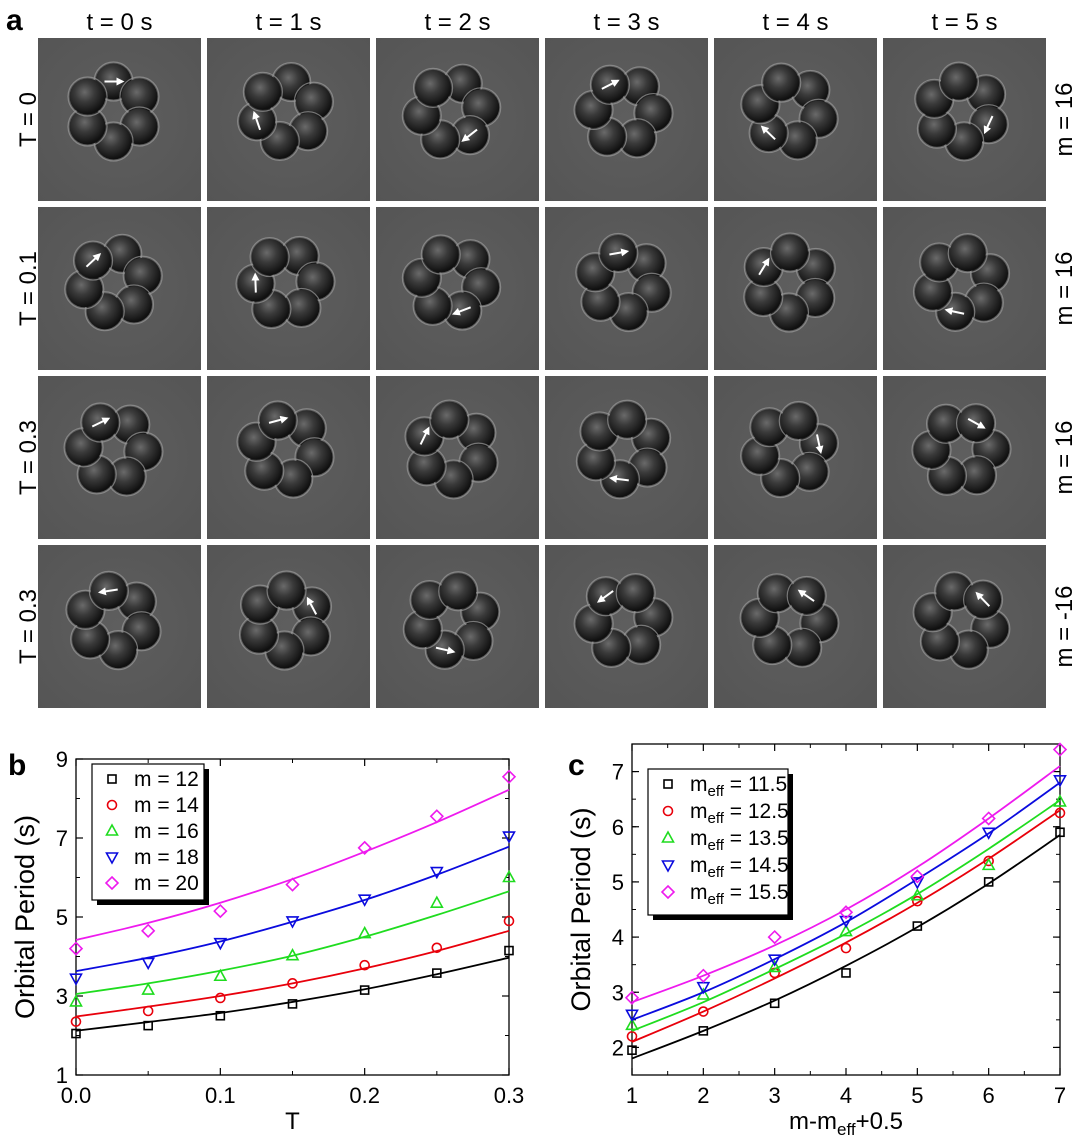 This screenshot has height=1139, width=1086. I want to click on x-tick-label: 1, so click(632, 1095).